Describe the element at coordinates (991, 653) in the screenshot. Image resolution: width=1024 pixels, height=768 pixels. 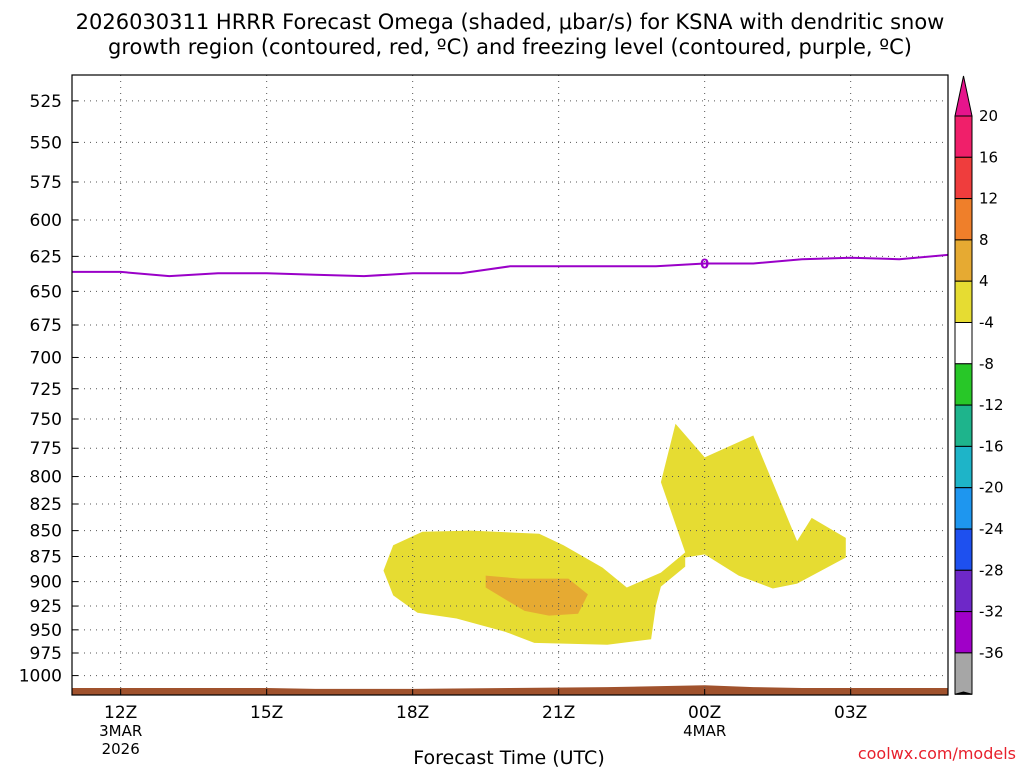
I see `colorbar-label-13: -36` at that location.